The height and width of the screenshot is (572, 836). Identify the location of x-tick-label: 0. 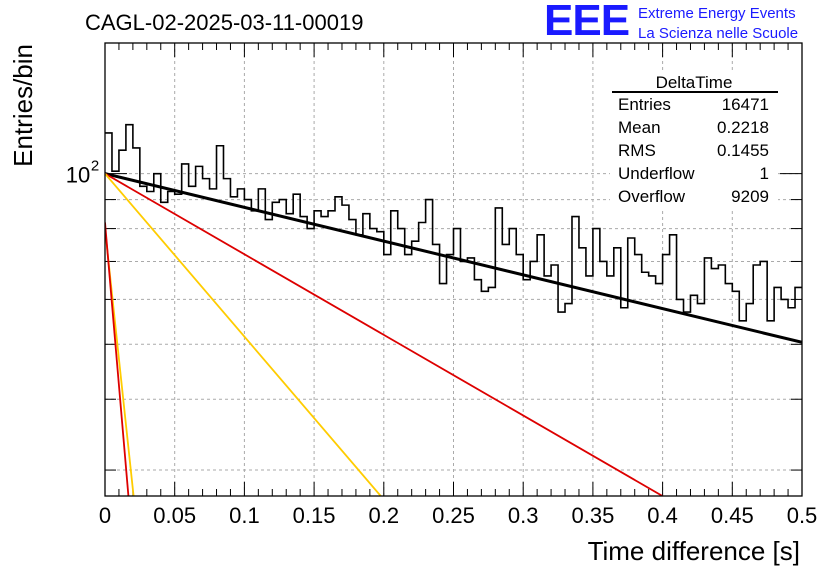
(105, 515).